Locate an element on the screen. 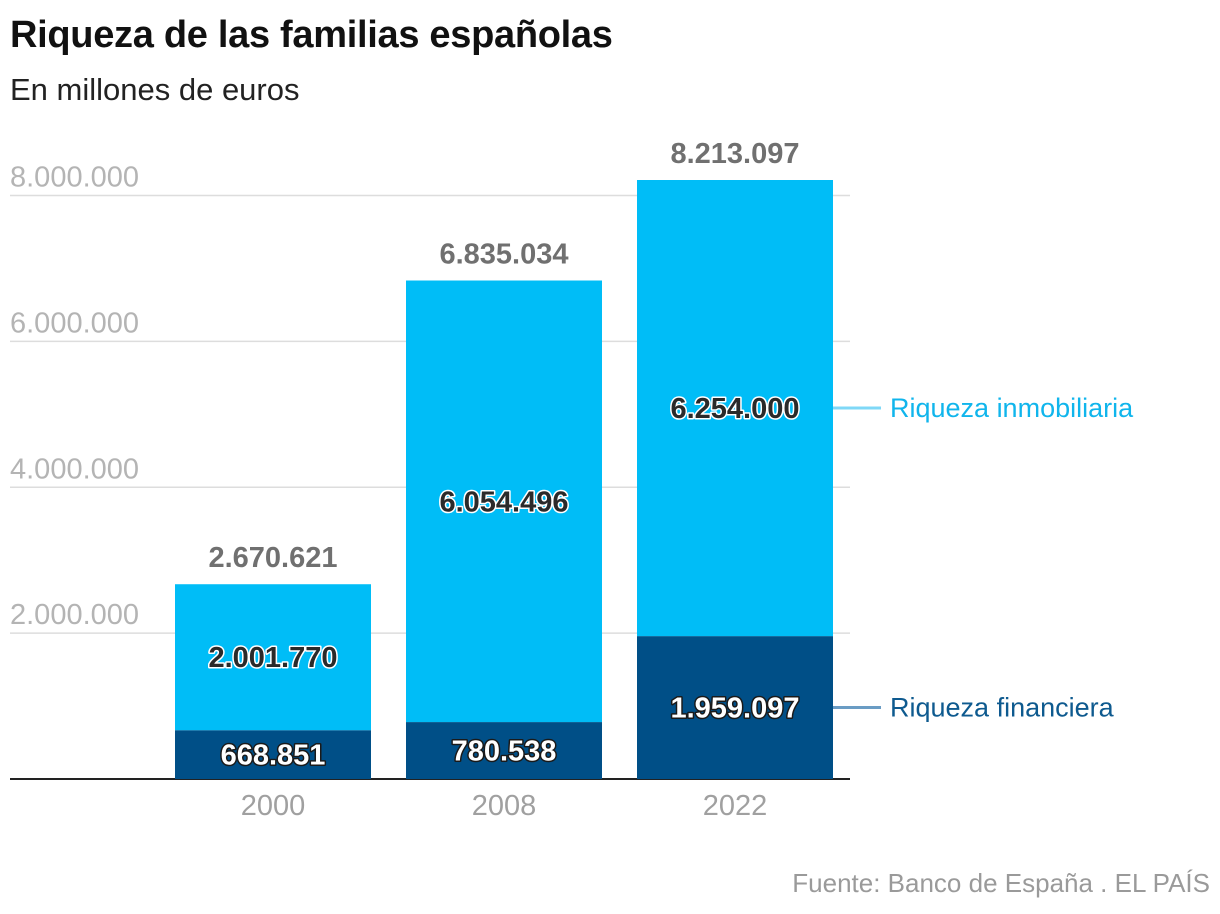  legend-label-inmobiliaria: Riqueza inmobiliaria is located at coordinates (1012, 408).